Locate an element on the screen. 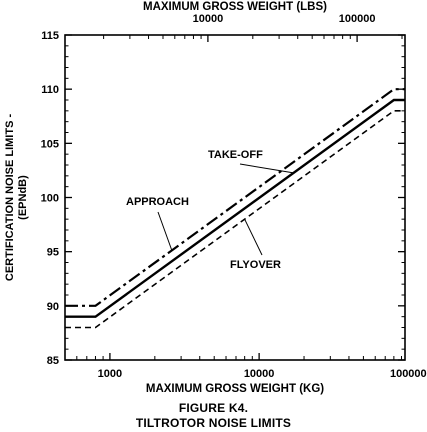  y-tick-label: 85 is located at coordinates (53, 361).